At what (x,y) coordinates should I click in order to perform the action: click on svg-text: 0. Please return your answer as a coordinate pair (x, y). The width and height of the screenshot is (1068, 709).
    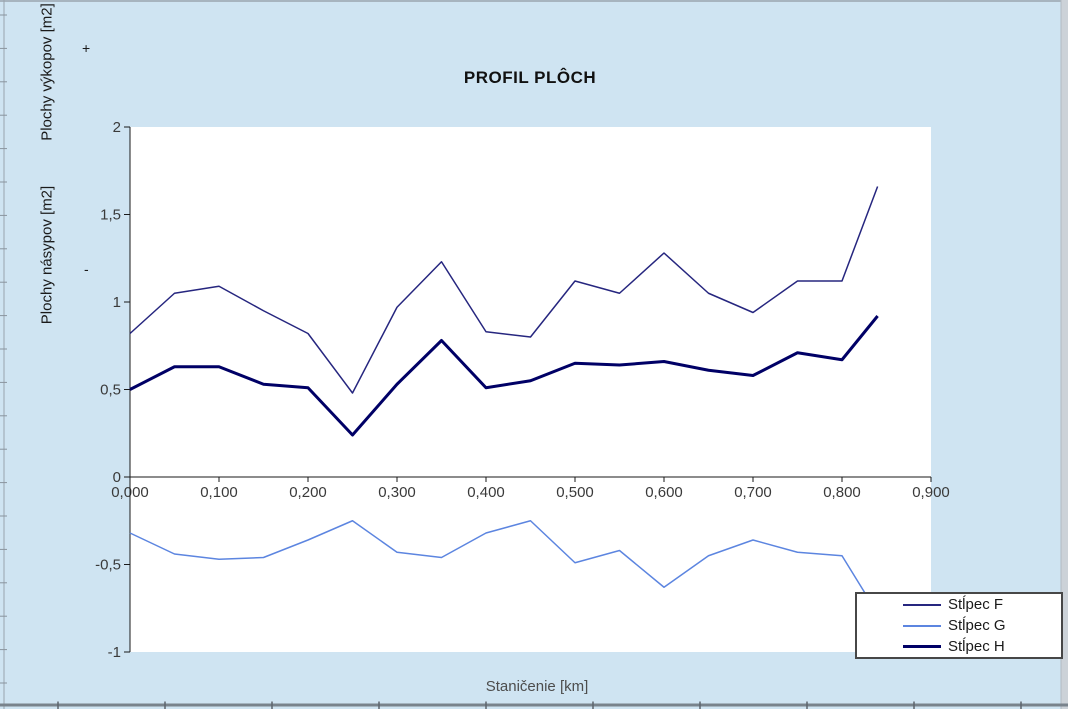
    Looking at the image, I should click on (117, 477).